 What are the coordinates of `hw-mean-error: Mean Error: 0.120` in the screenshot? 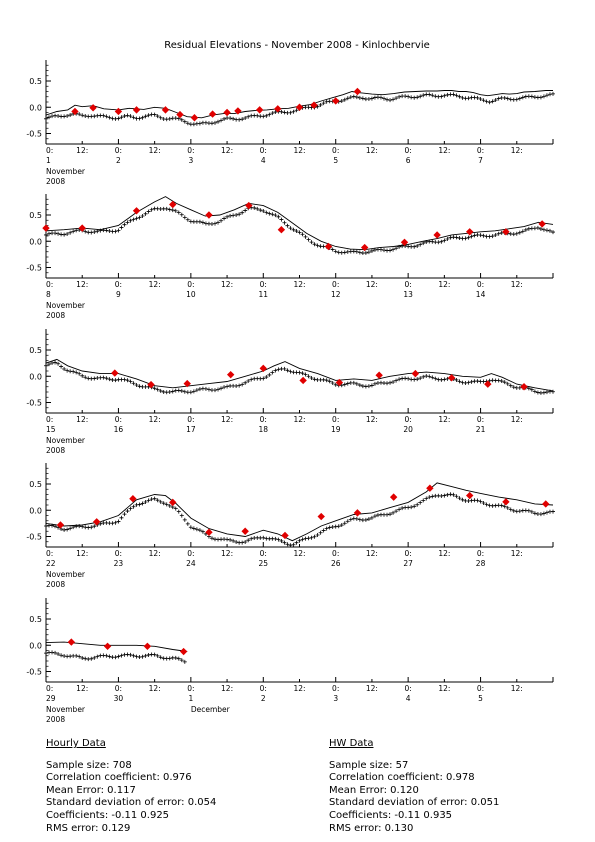 It's located at (374, 790).